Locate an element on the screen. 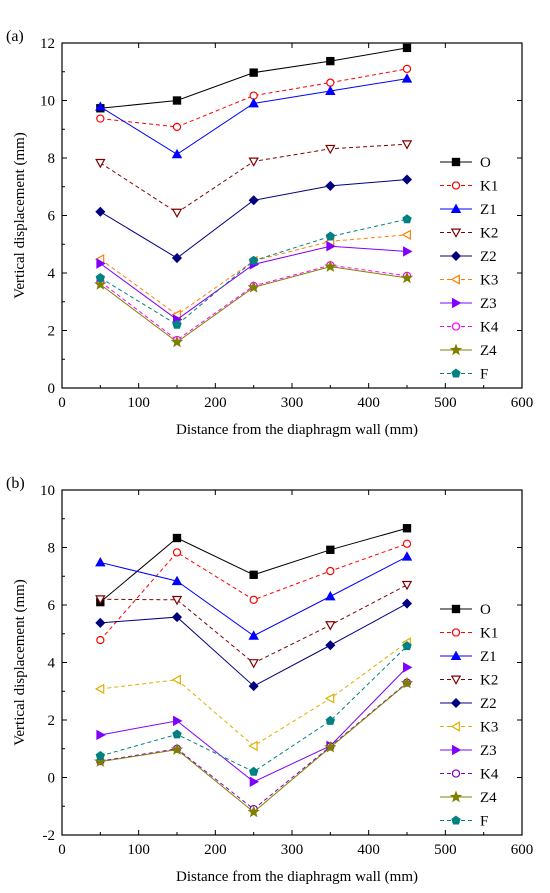 Image resolution: width=550 pixels, height=893 pixels. chart-b-legend-marker-k2 is located at coordinates (456, 680).